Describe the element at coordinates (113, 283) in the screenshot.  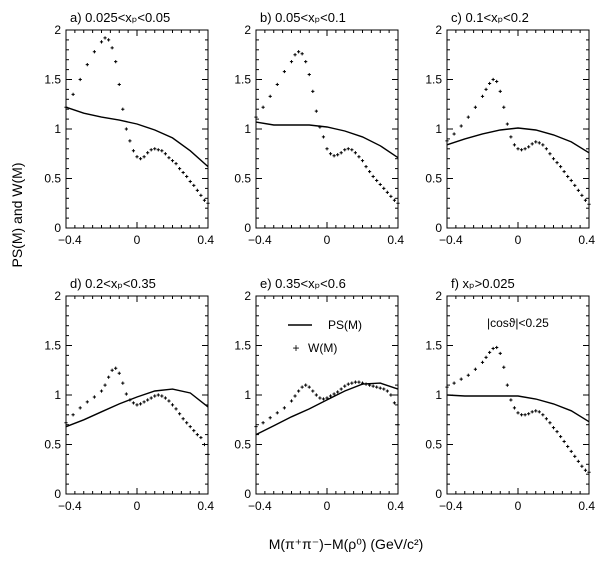
I see `panel-title: d) 0.2<xₚ<0.35` at that location.